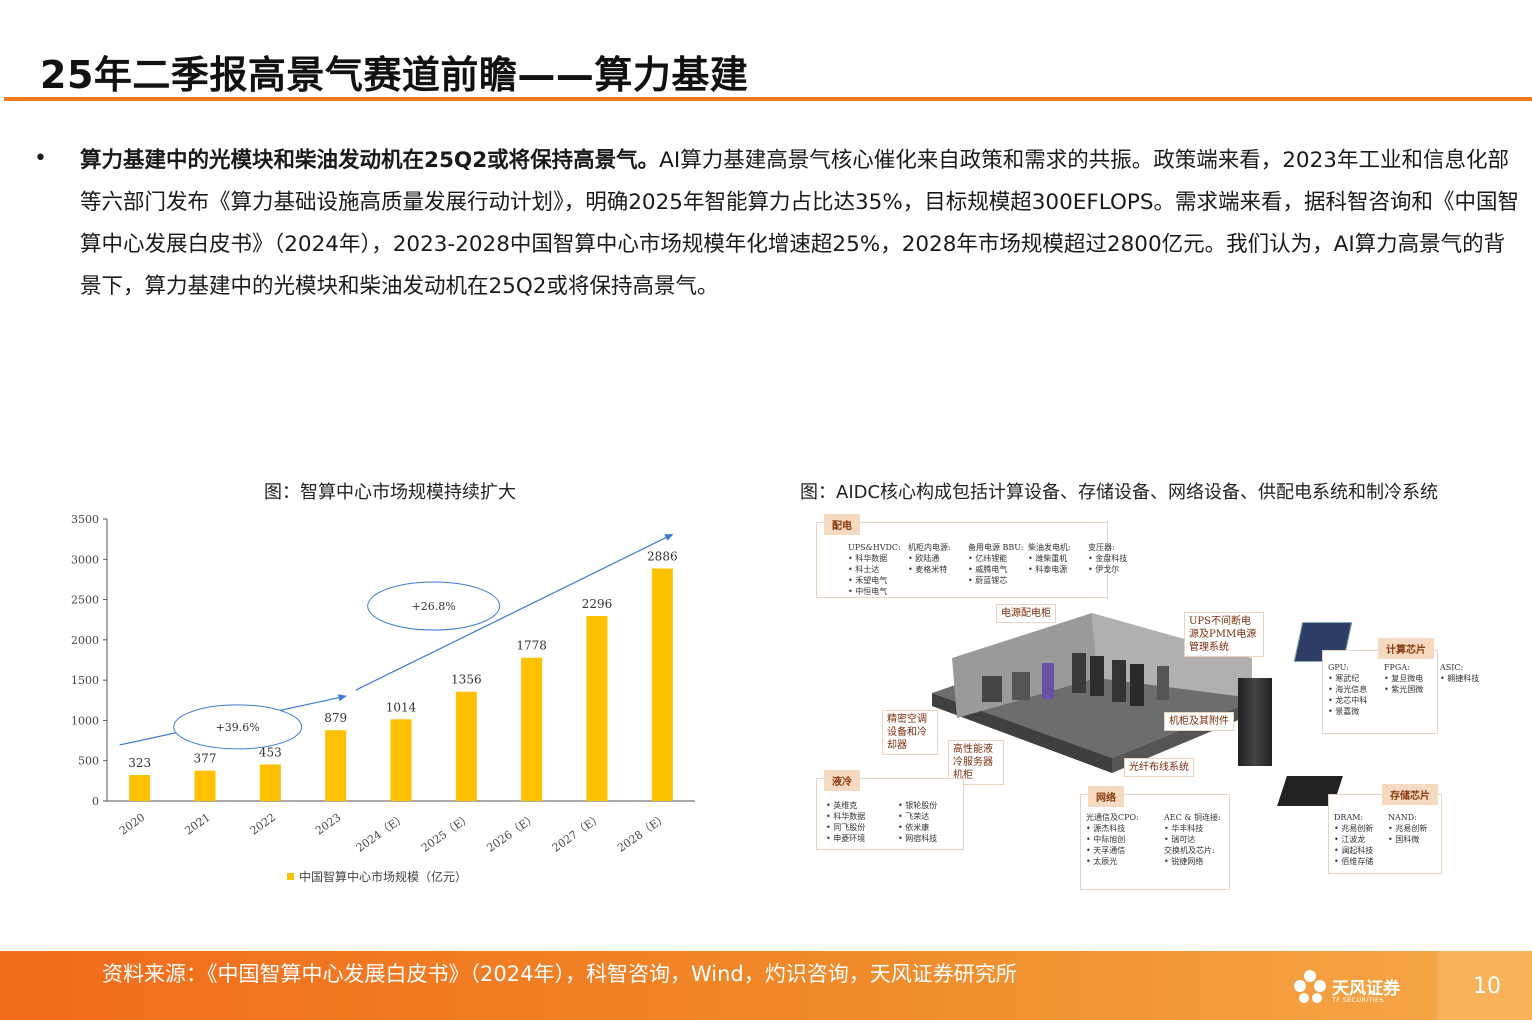 Image resolution: width=1532 pixels, height=1020 pixels. Describe the element at coordinates (85, 559) in the screenshot. I see `y-tick-label: 3000` at that location.